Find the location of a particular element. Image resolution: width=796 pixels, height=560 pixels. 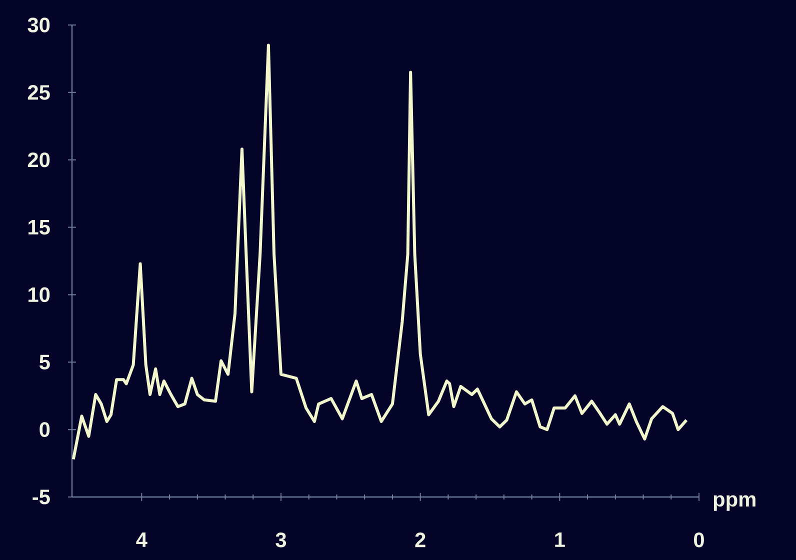

x-axis-title: ppm is located at coordinates (735, 503).